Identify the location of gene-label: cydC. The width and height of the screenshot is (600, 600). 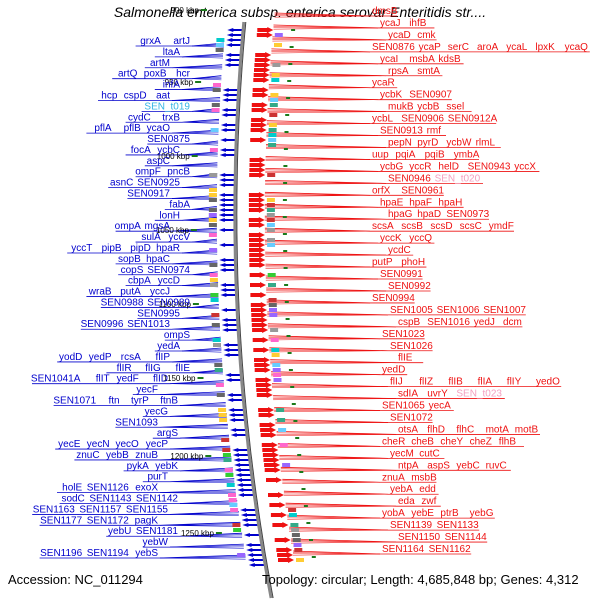
(139, 117).